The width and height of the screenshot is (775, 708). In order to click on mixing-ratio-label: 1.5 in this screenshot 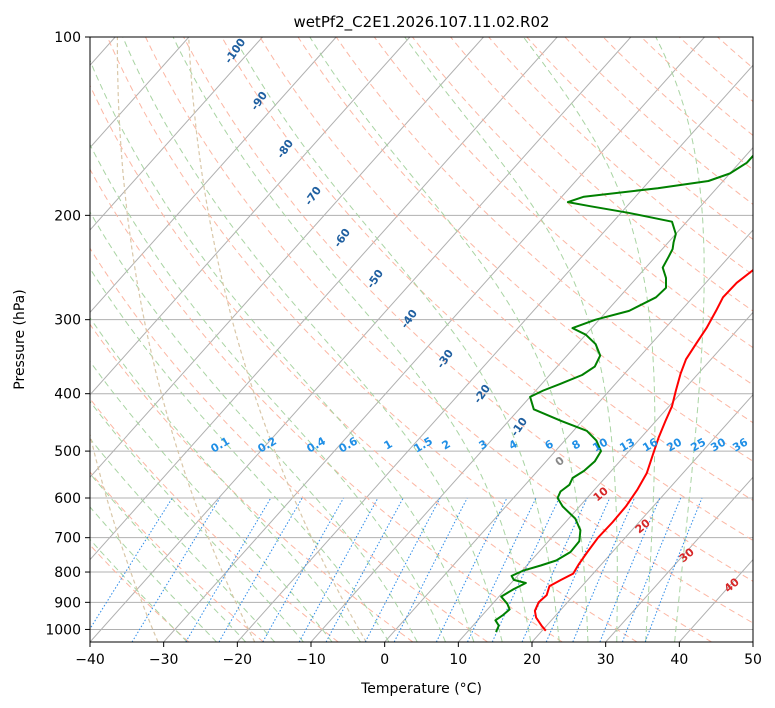, I will do `click(423, 444)`.